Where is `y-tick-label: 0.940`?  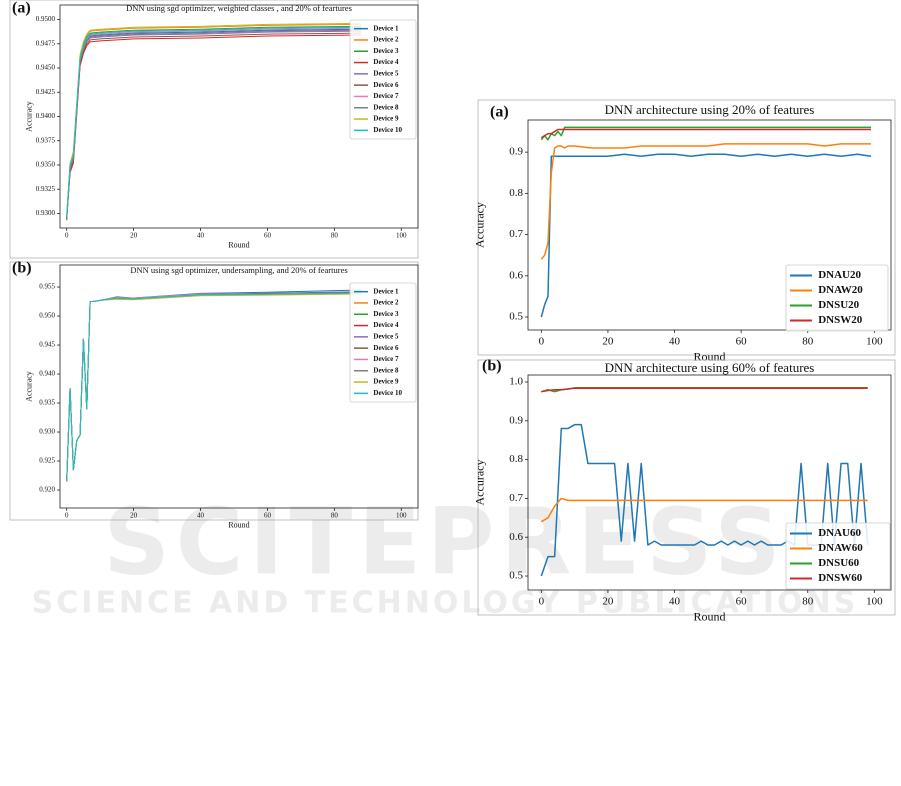
y-tick-label: 0.940 is located at coordinates (47, 374).